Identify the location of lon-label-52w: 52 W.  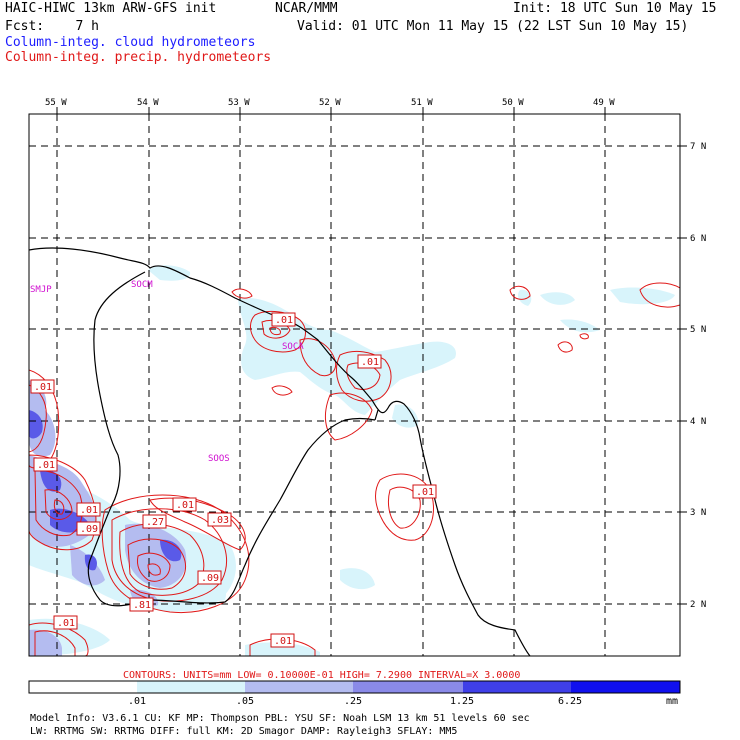
(330, 103).